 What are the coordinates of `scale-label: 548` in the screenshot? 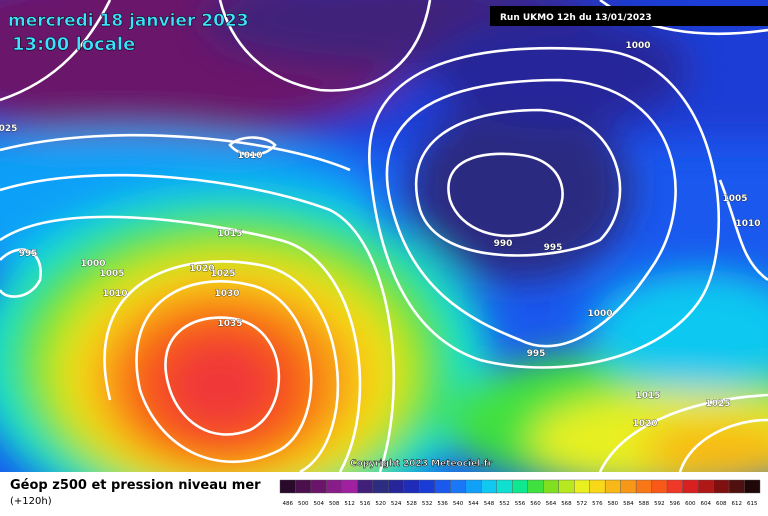 It's located at (489, 504).